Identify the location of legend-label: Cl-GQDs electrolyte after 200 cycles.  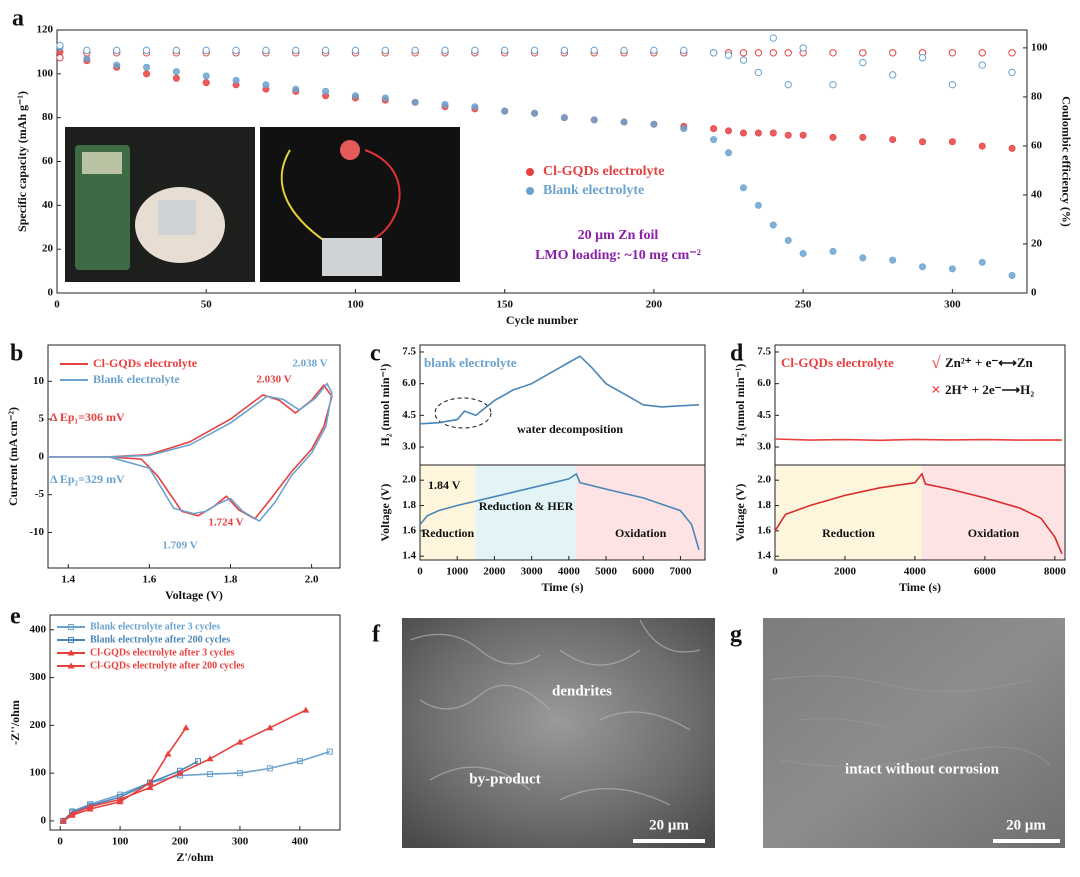
(167, 665).